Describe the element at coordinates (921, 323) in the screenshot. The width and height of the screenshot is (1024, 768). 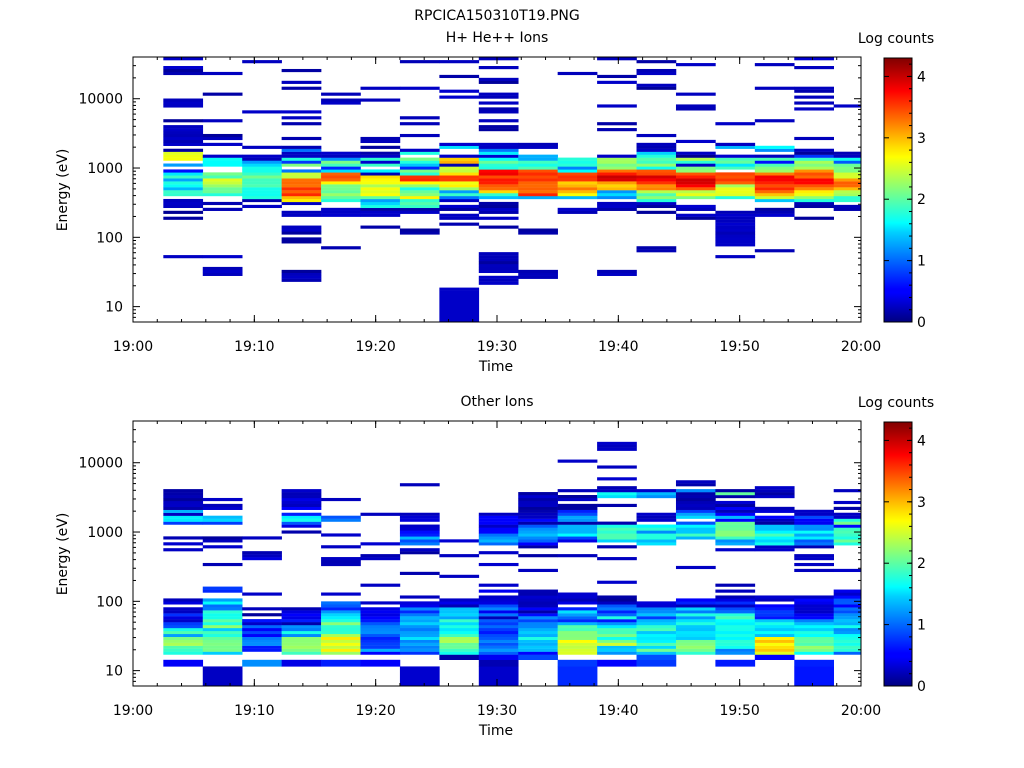
I see `colorbar-tick-label: 0` at that location.